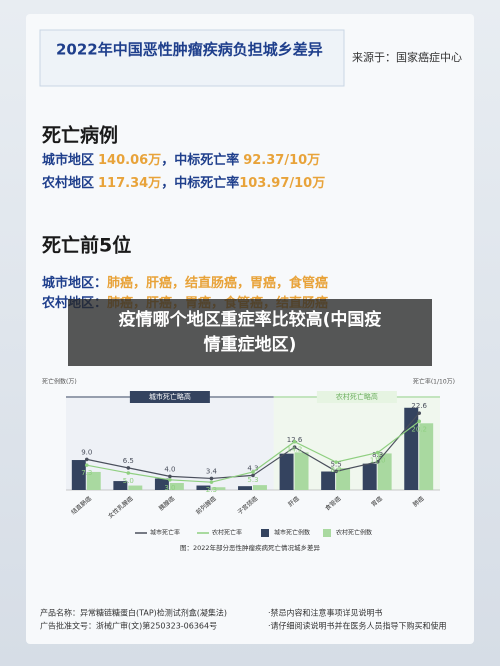 Image resolution: width=500 pixels, height=666 pixels. I want to click on top5-heading: 死亡前5位, so click(86, 245).